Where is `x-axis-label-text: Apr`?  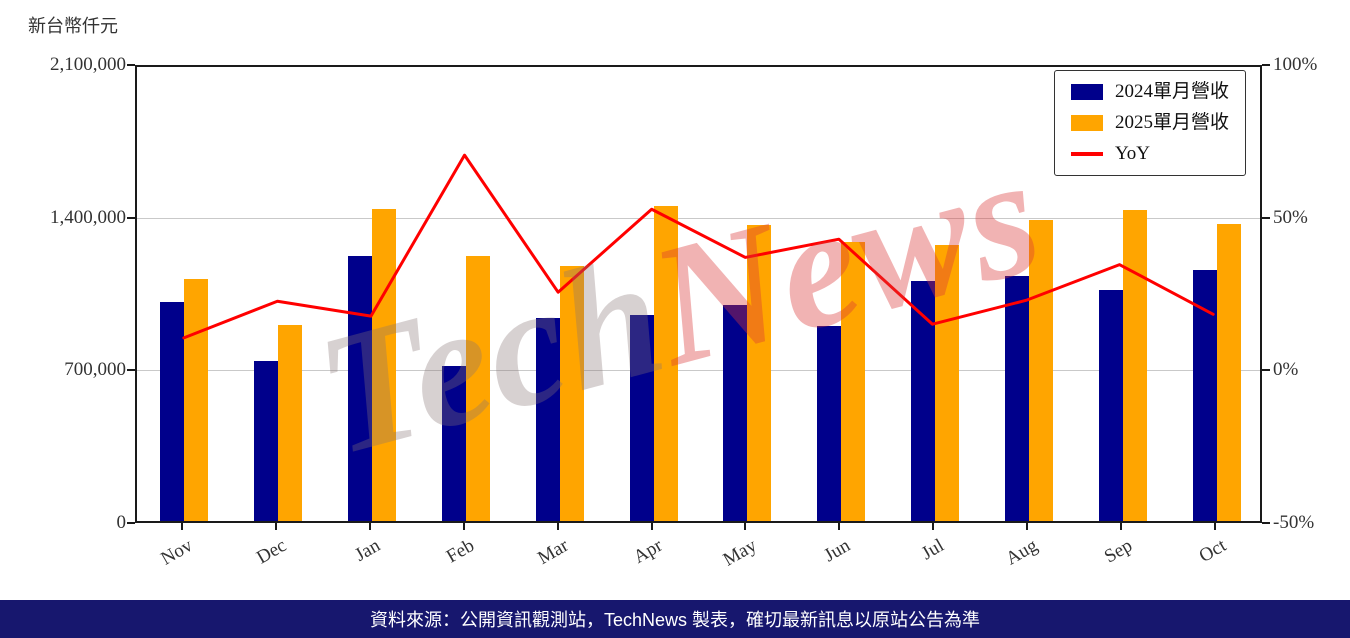 x-axis-label-text: Apr is located at coordinates (648, 551).